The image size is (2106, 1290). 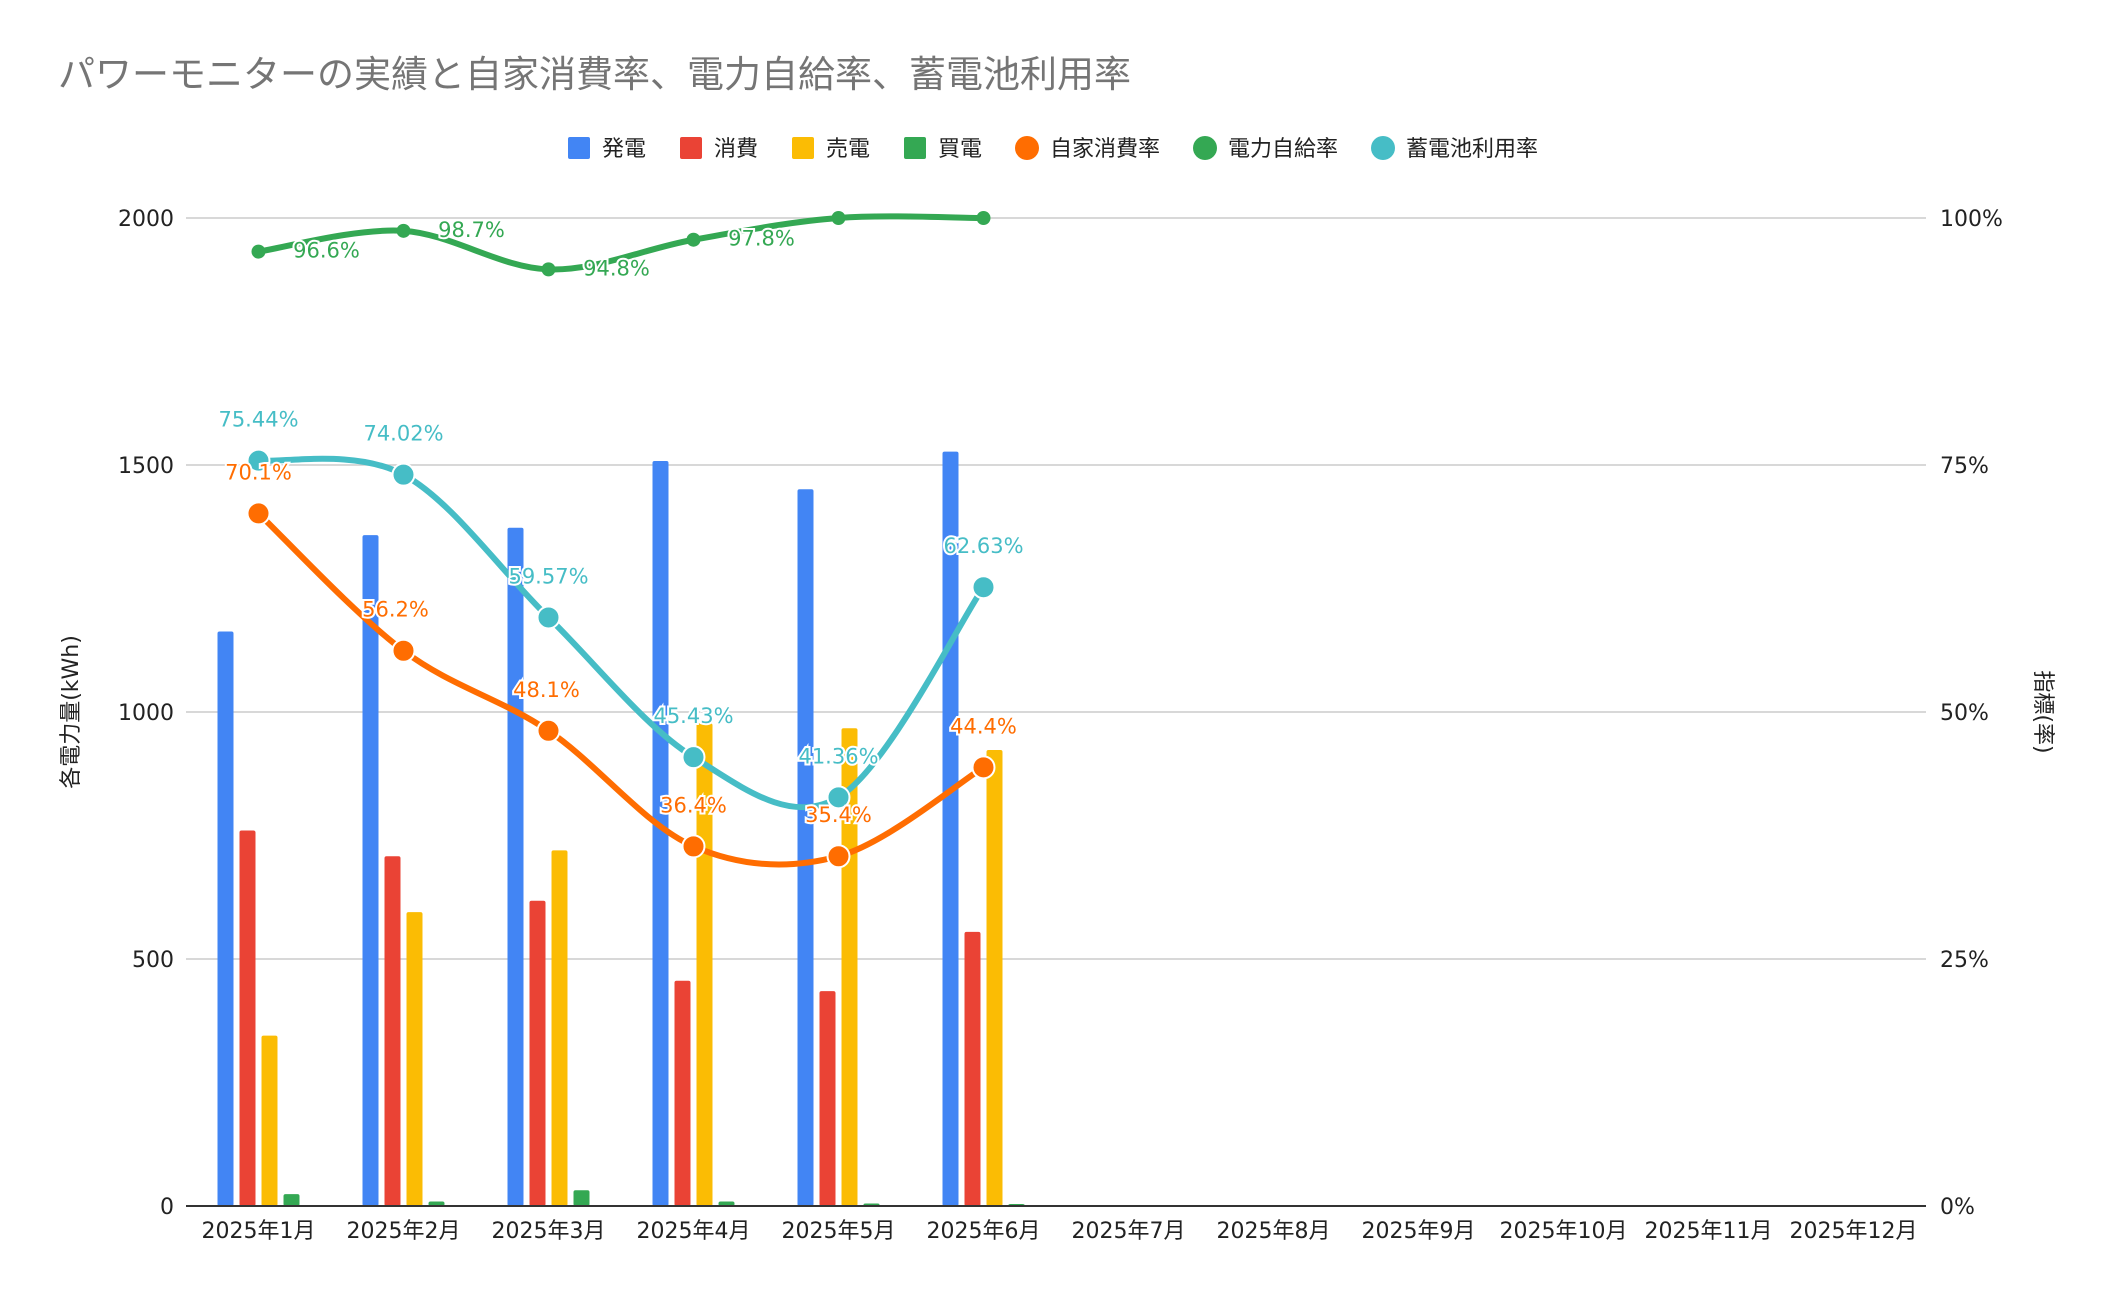 What do you see at coordinates (146, 219) in the screenshot?
I see `y-tick-label: 2000` at bounding box center [146, 219].